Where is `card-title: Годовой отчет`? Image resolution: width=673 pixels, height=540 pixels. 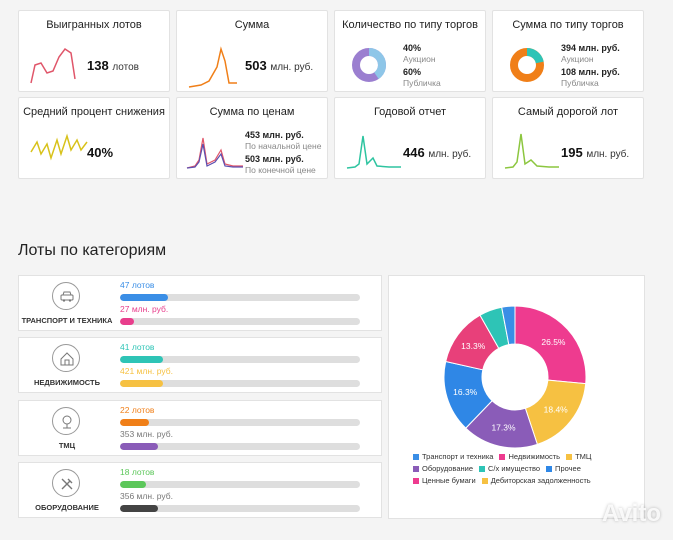
card-title: Годовой отчет is located at coordinates (410, 112).